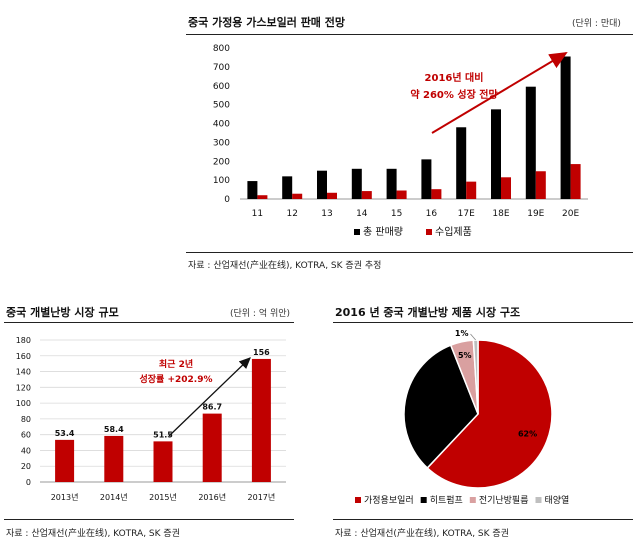 This screenshot has width=639, height=547. I want to click on top-title-rule, so click(409, 34).